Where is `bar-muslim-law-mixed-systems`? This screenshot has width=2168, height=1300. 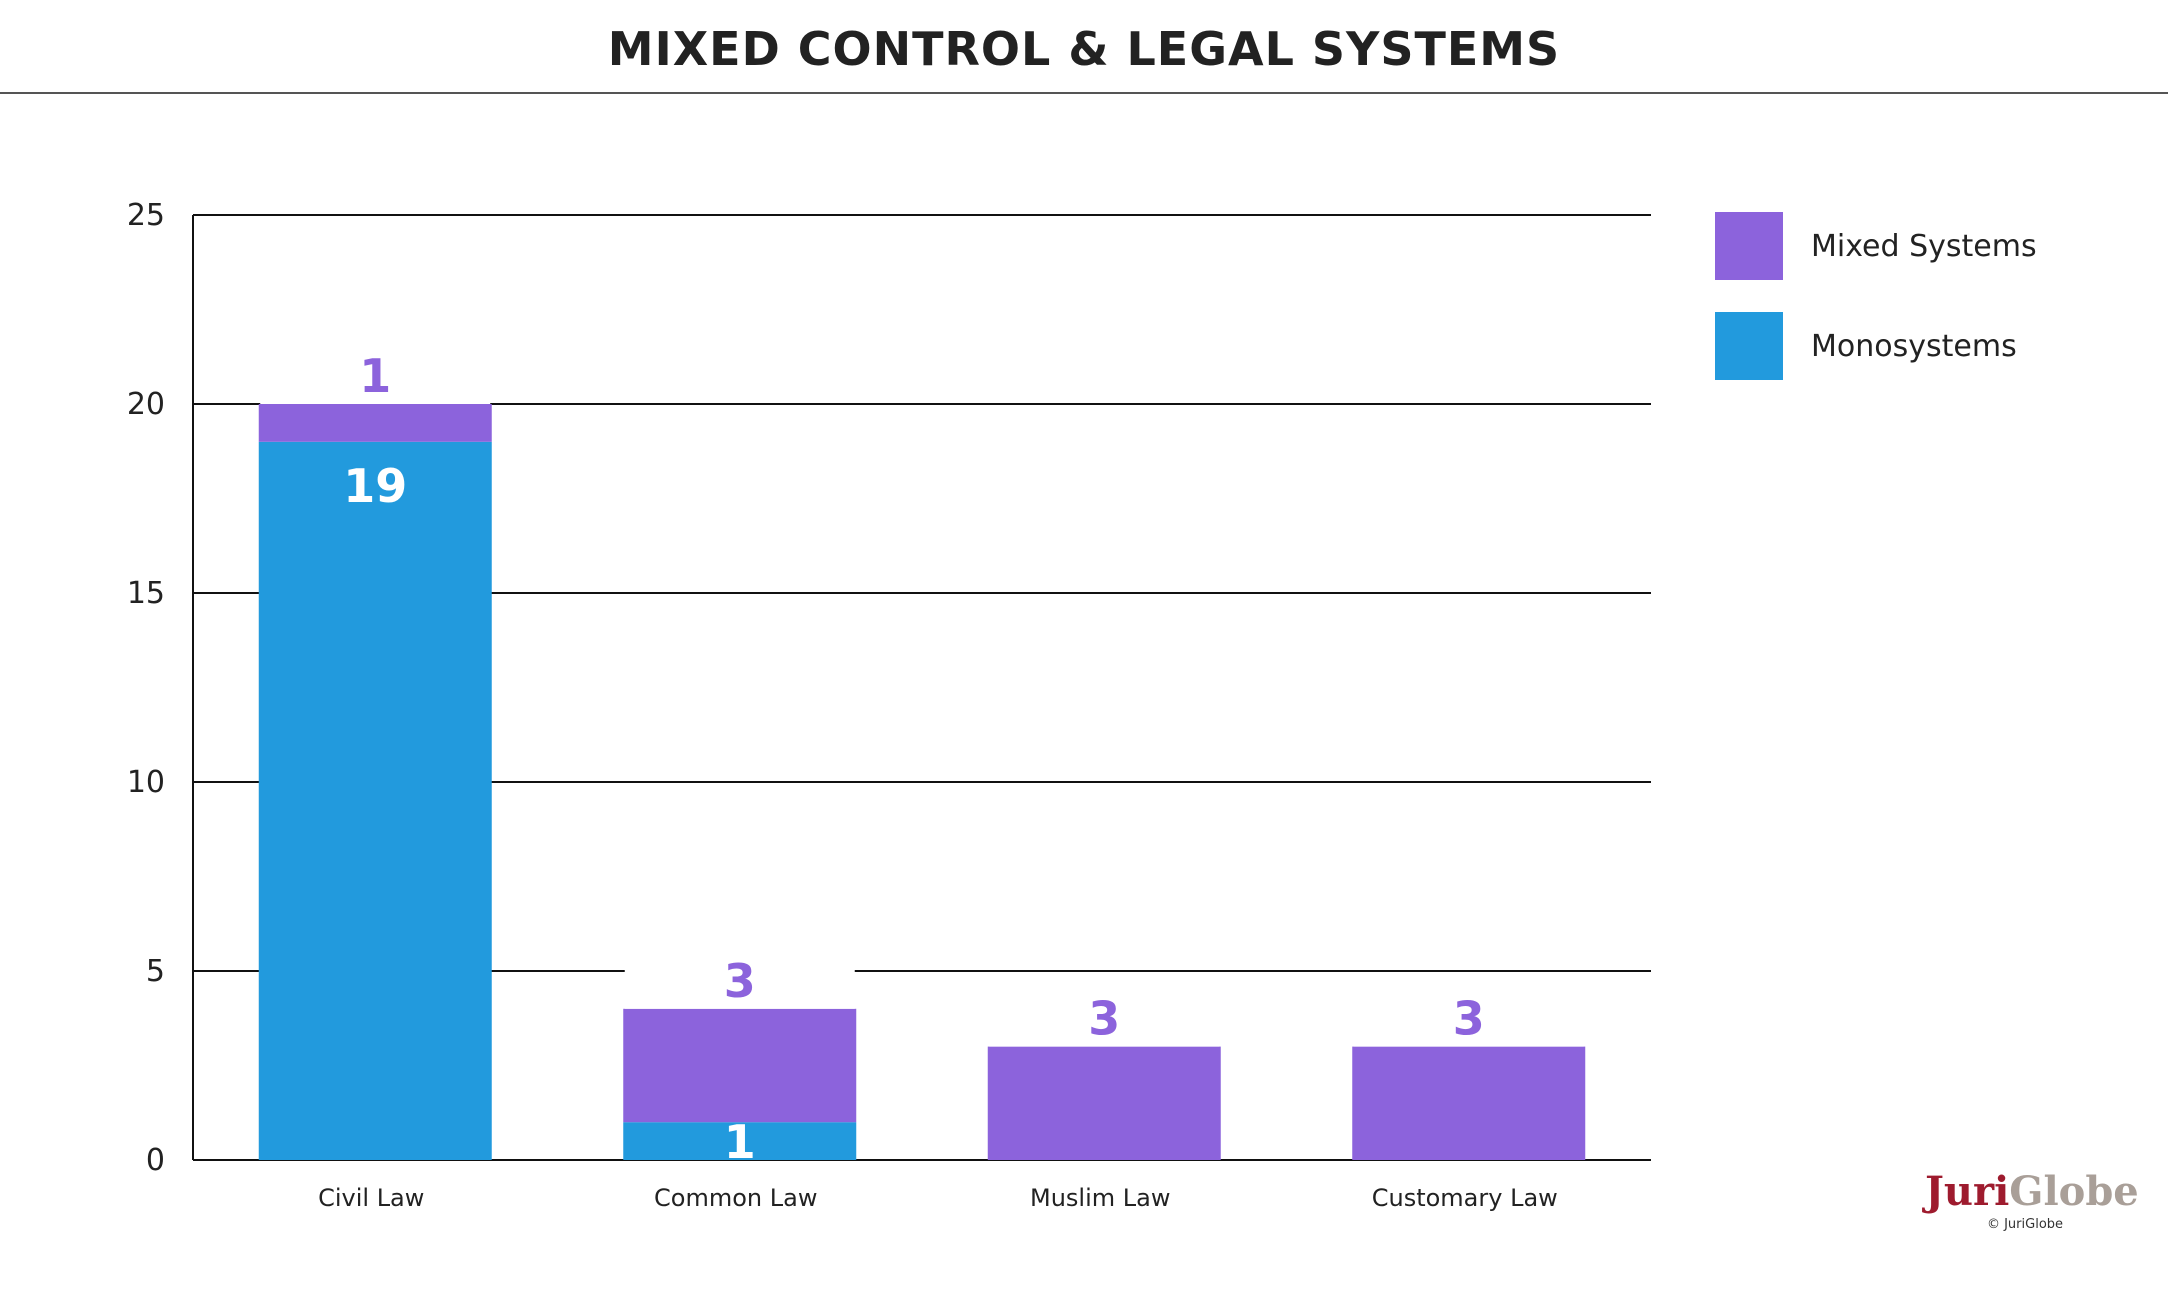
bar-muslim-law-mixed-systems is located at coordinates (1104, 1103).